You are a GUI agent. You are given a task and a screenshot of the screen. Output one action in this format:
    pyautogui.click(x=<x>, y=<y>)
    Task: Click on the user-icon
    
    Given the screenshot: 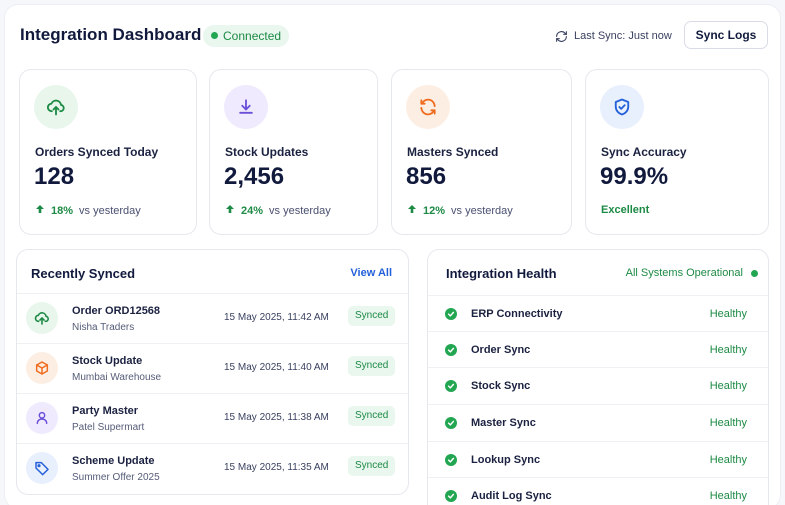 What is the action you would take?
    pyautogui.click(x=42, y=418)
    